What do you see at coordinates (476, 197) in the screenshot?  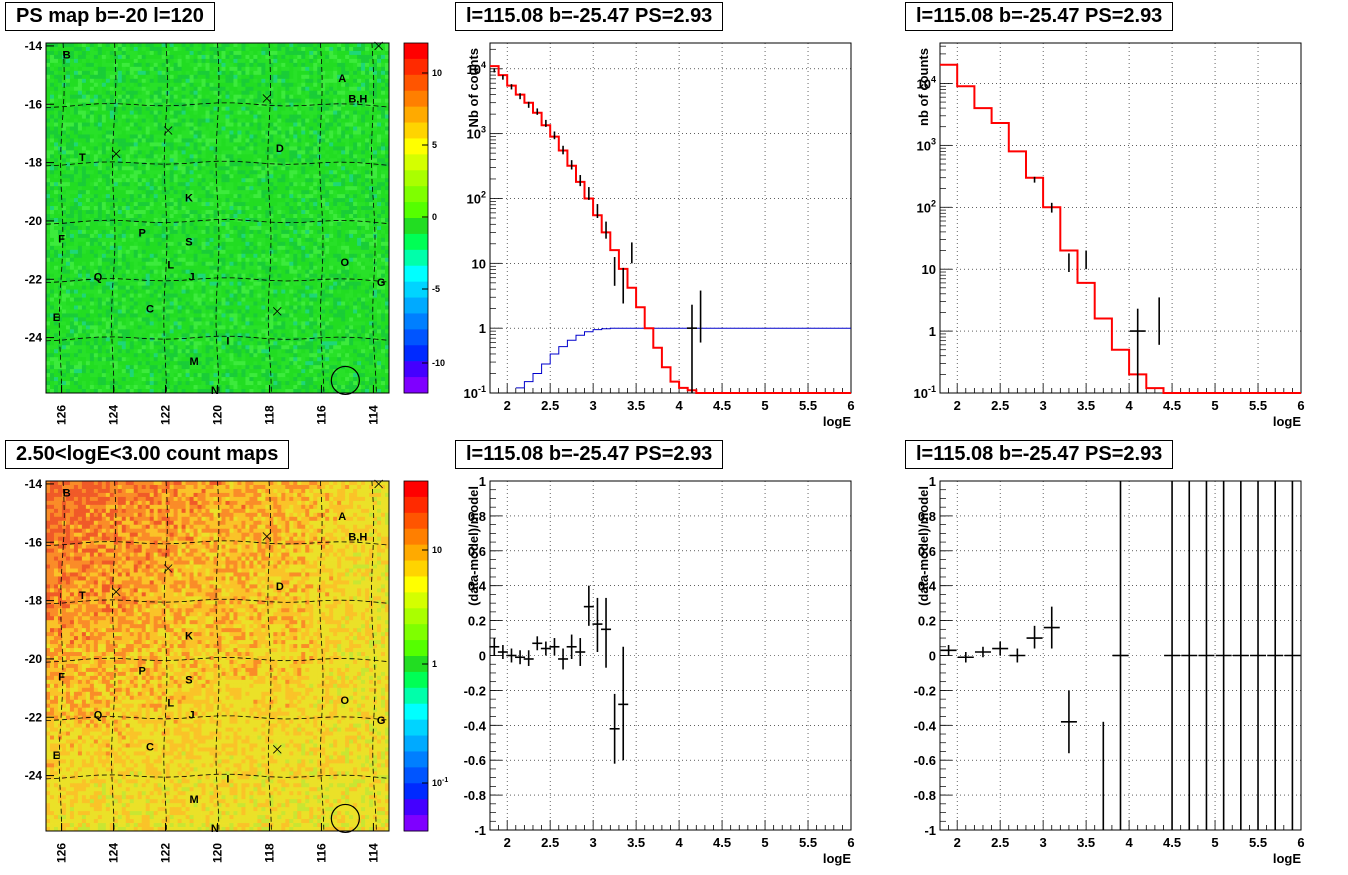 I see `y-tick-label: 10²` at bounding box center [476, 197].